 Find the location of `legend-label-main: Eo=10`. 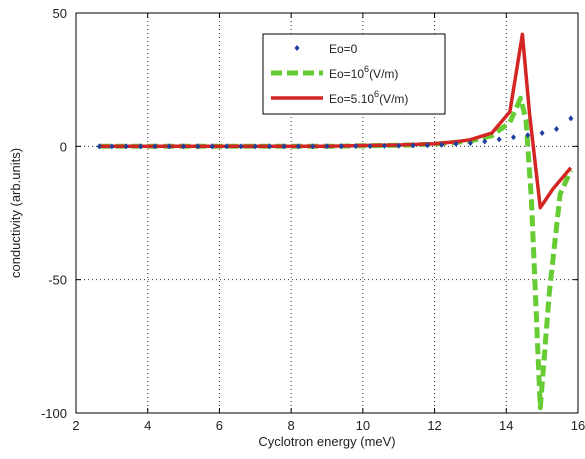

legend-label-main: Eo=10 is located at coordinates (346, 74).